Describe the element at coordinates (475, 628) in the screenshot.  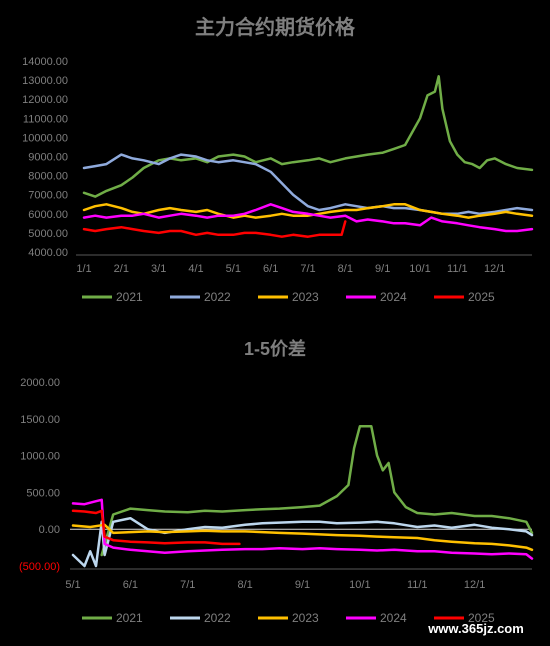
I see `watermark-text: www.365jz.com` at that location.